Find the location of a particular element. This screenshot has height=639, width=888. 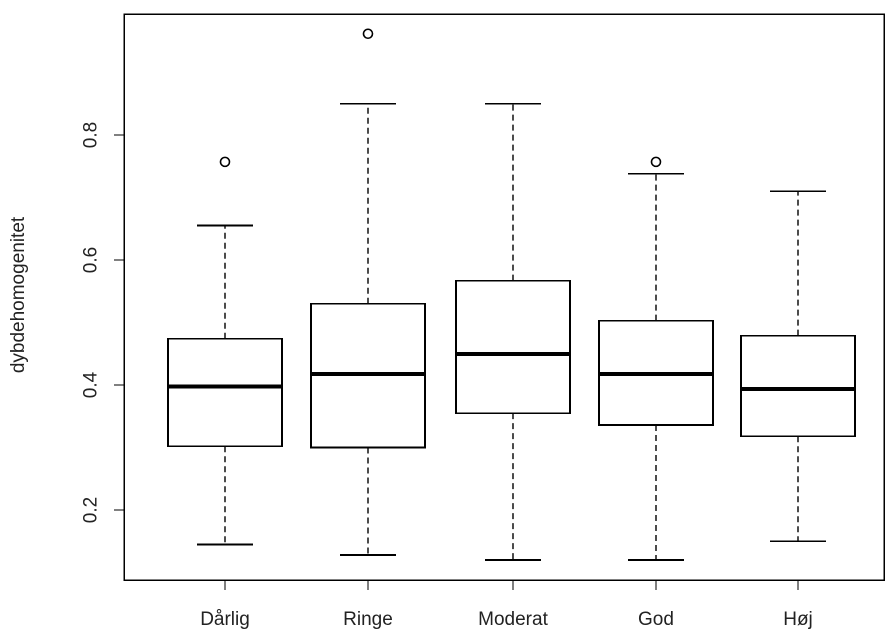

y-tick-label: 0.8 is located at coordinates (91, 135).